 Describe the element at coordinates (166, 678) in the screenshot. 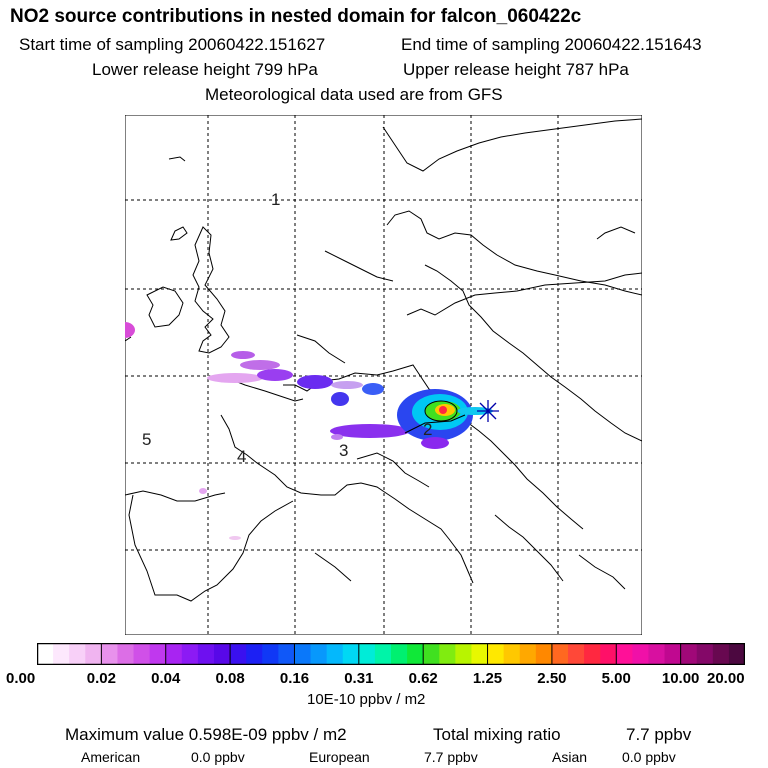

I see `colorbar-tick-label: 0.04` at that location.